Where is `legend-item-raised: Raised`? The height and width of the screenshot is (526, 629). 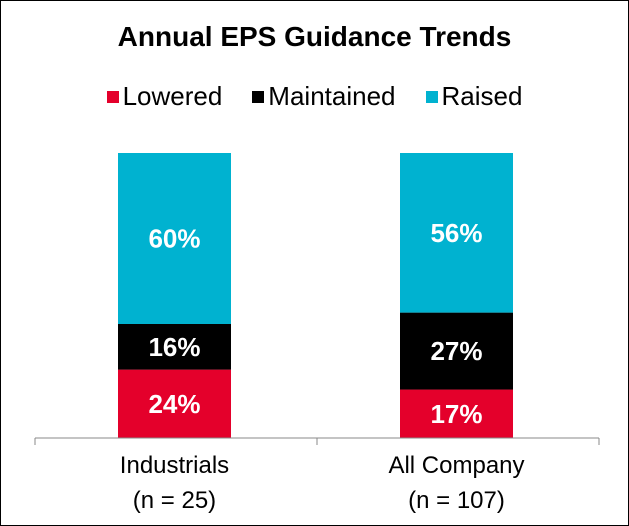
legend-item-raised: Raised is located at coordinates (474, 96).